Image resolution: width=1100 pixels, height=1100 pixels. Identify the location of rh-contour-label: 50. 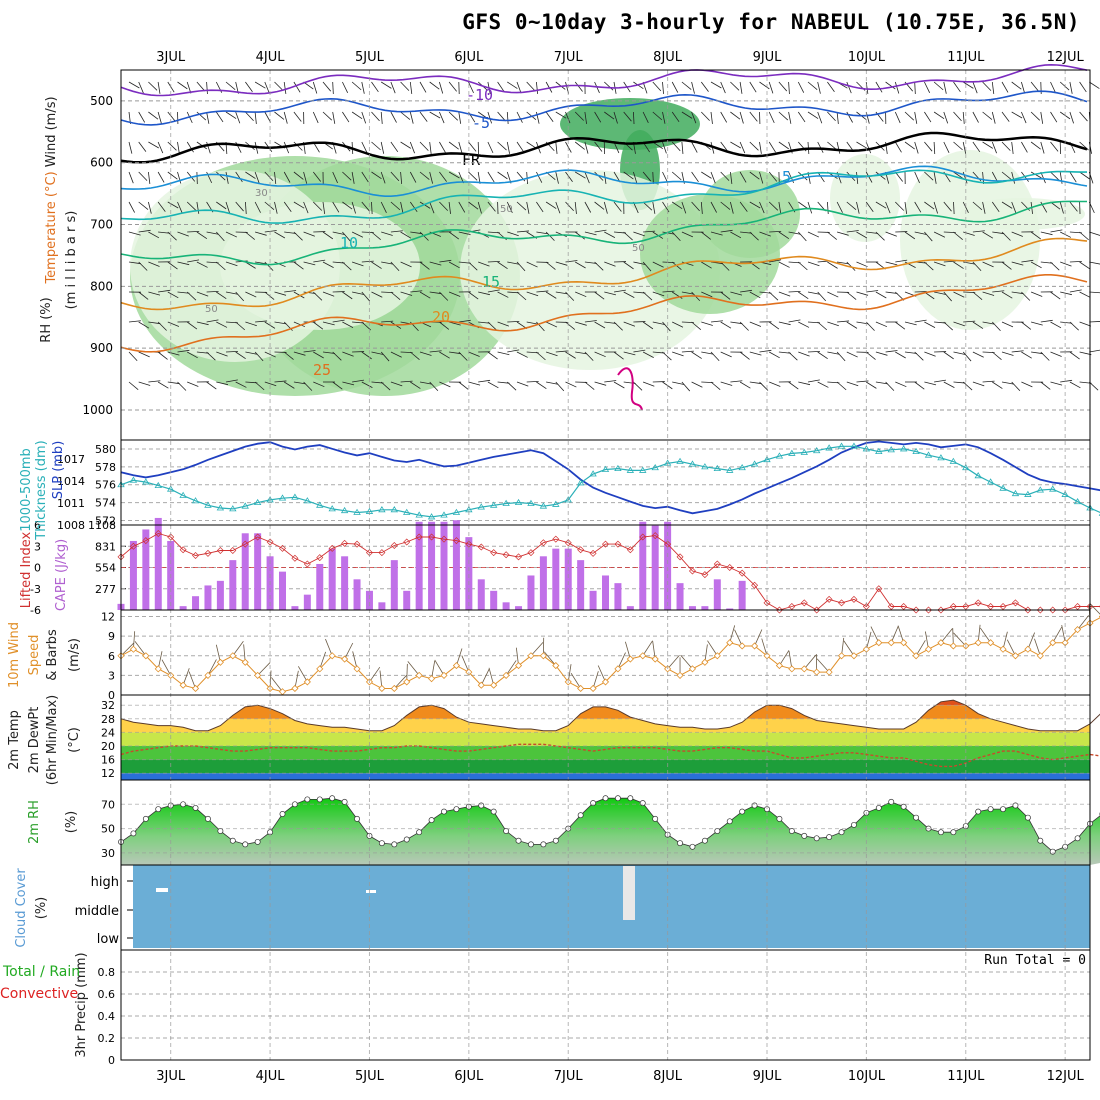
(638, 248).